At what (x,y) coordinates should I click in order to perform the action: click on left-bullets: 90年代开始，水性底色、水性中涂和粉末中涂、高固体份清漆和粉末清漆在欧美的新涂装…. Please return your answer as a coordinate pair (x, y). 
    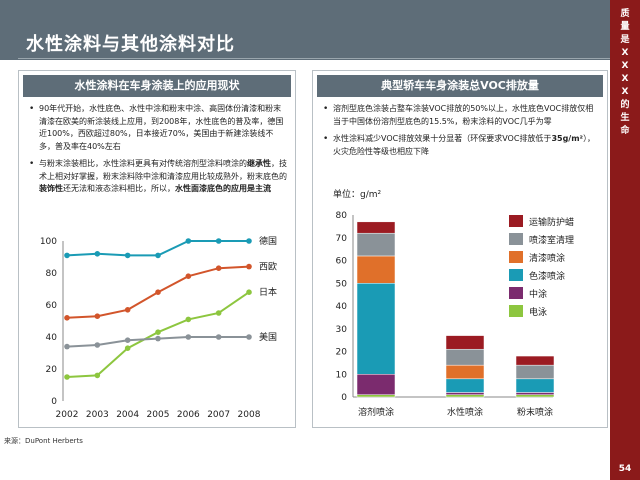
    Looking at the image, I should click on (157, 146).